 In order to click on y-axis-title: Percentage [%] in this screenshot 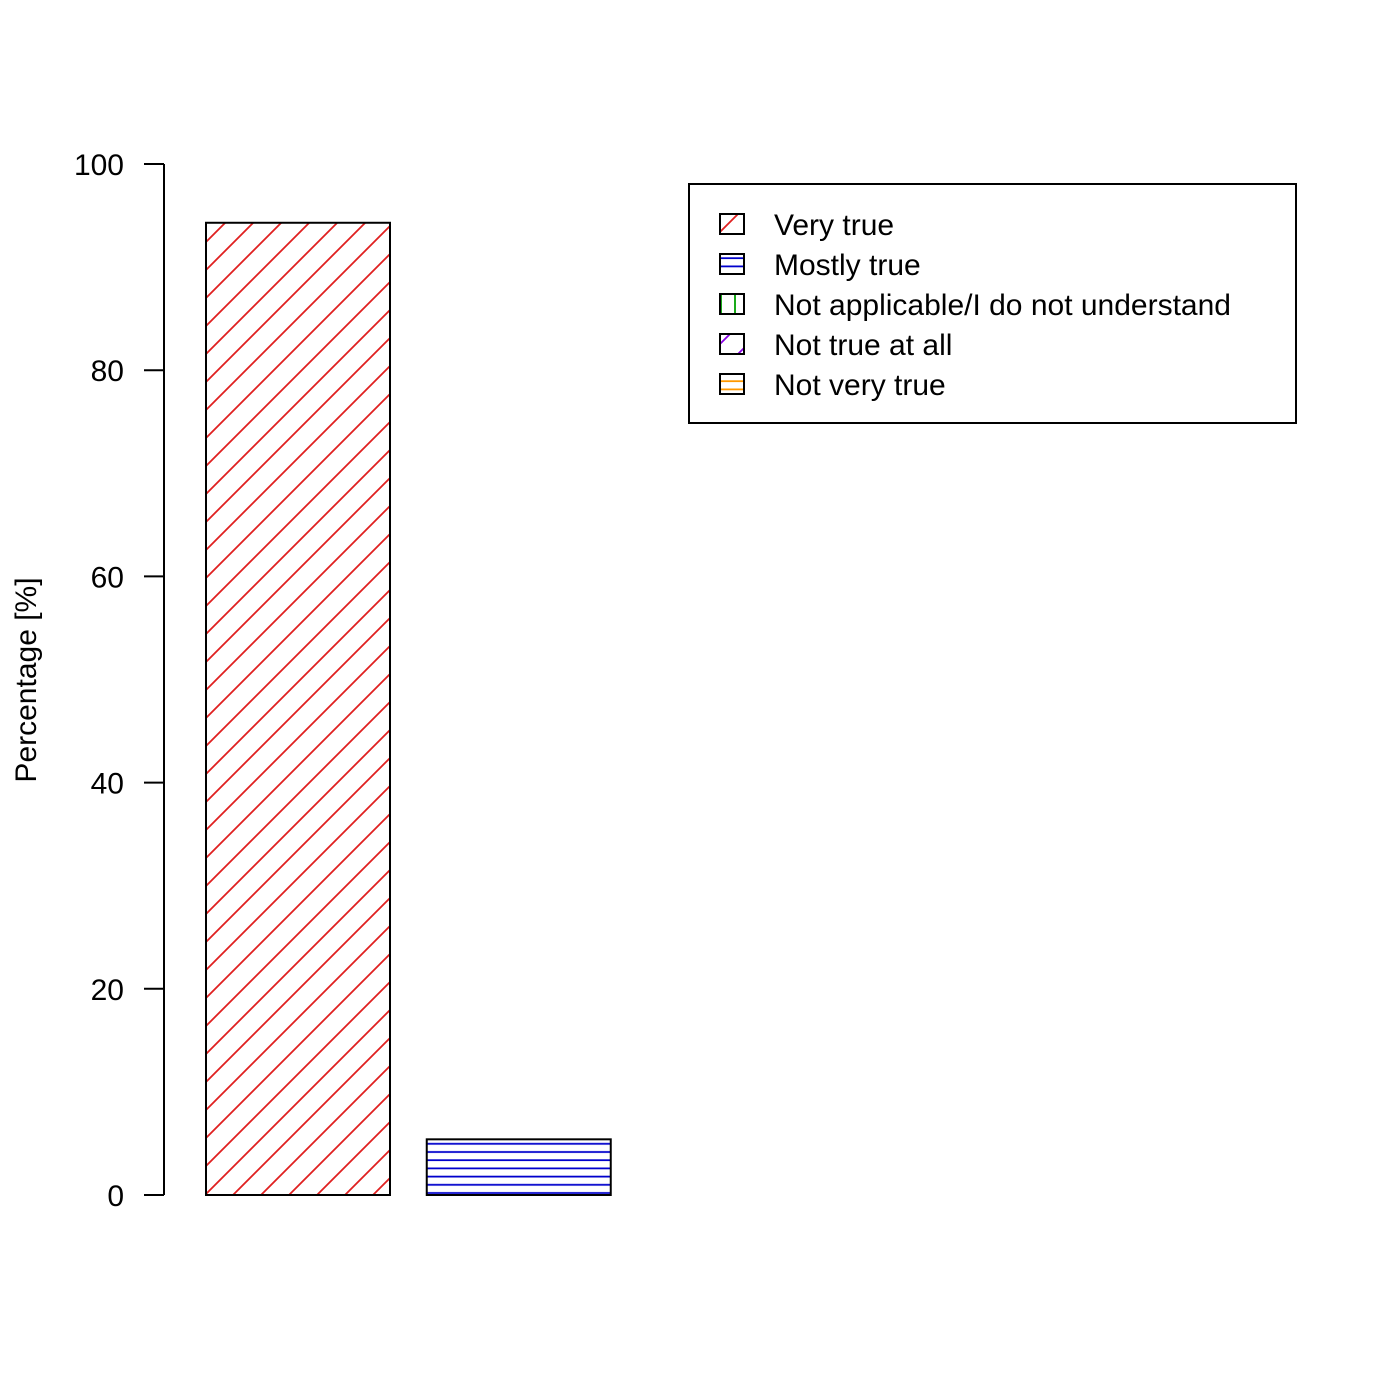, I will do `click(26, 679)`.